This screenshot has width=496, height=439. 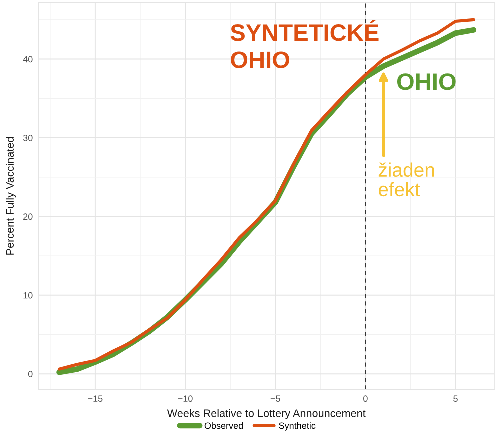 I want to click on legend-label: Synthetic, so click(x=297, y=426).